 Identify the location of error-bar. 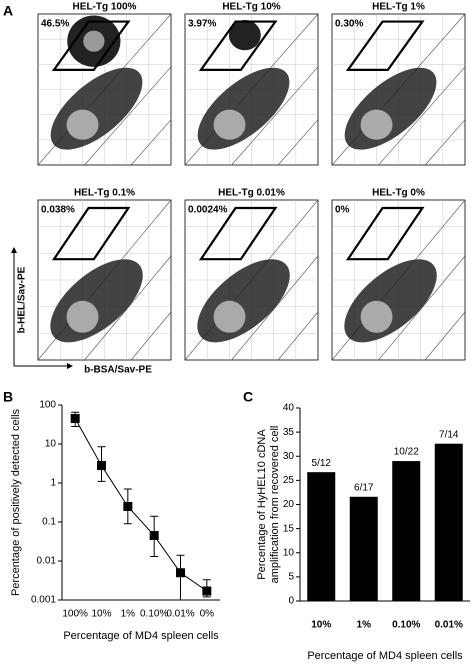
(180, 577).